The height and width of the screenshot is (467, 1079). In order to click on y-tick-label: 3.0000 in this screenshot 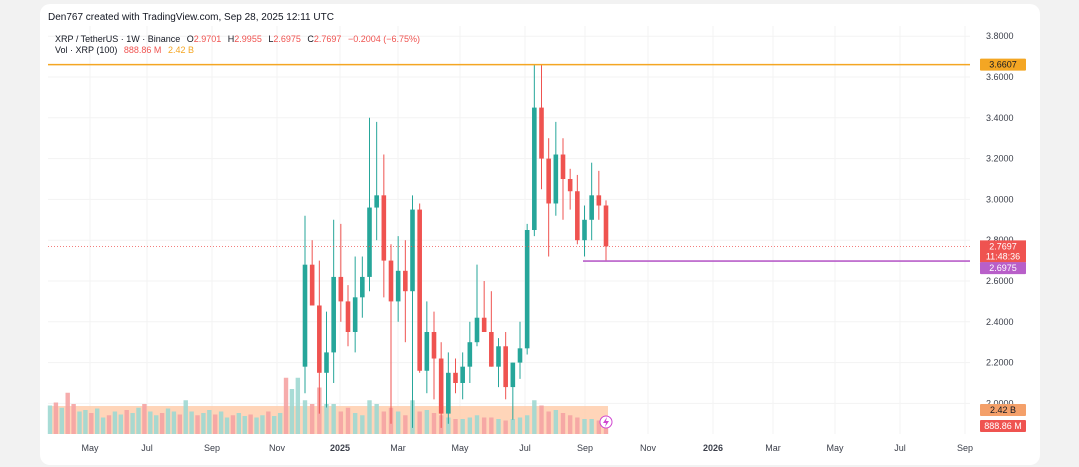, I will do `click(1000, 199)`.